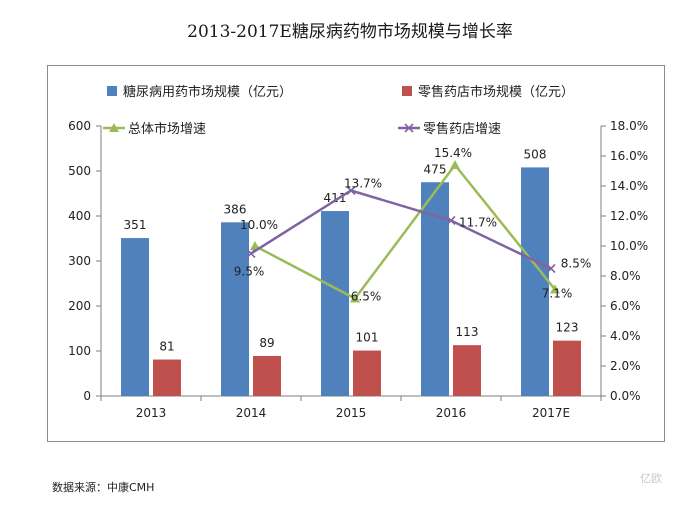  I want to click on bar-data-label: 123, so click(567, 328).